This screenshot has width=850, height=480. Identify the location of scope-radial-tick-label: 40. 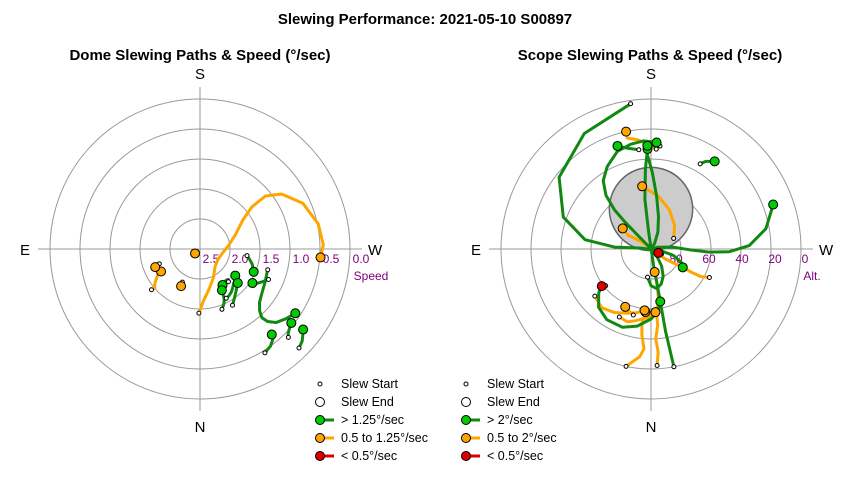
(742, 259).